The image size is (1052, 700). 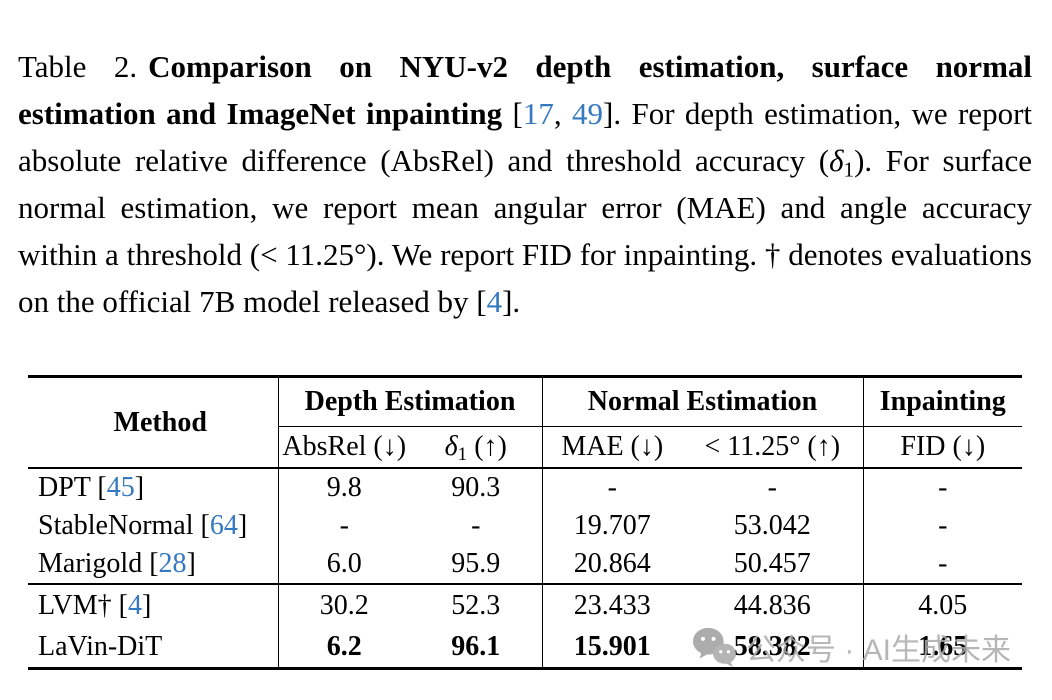 What do you see at coordinates (343, 647) in the screenshot?
I see `value-cell: 6.2` at bounding box center [343, 647].